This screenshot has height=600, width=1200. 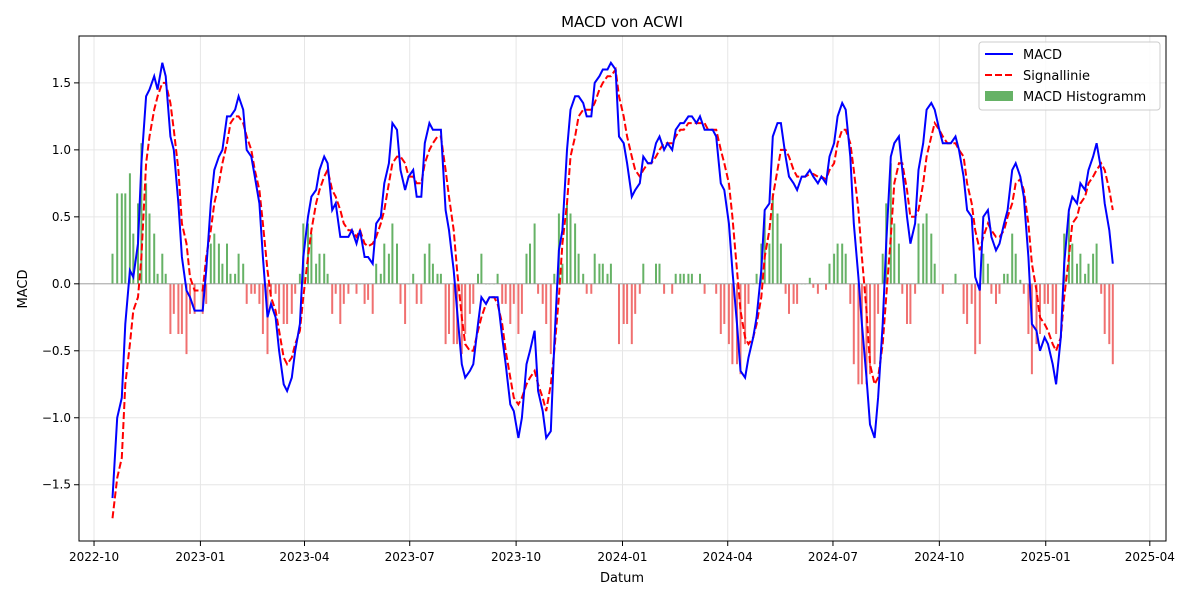 I want to click on x-tick-label: 2023-01, so click(x=200, y=557).